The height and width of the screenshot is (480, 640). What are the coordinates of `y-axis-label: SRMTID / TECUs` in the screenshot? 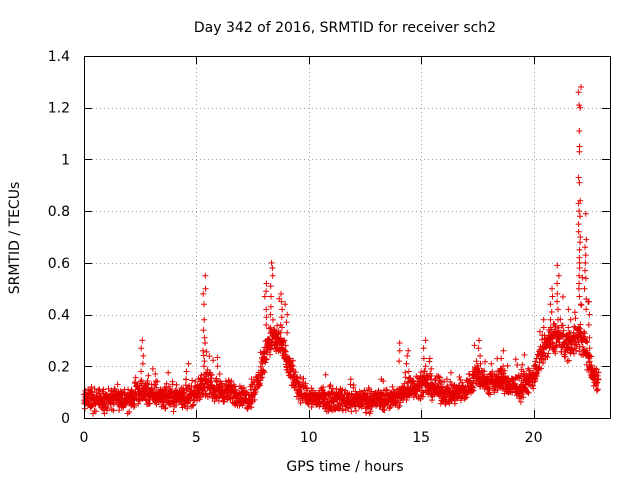 It's located at (15, 238).